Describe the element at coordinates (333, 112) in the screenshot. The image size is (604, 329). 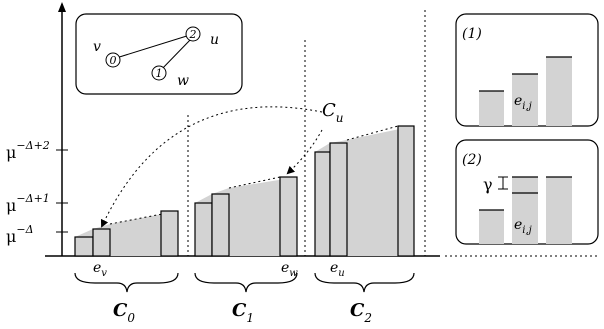
I see `arrow-label-cu: Cu` at that location.